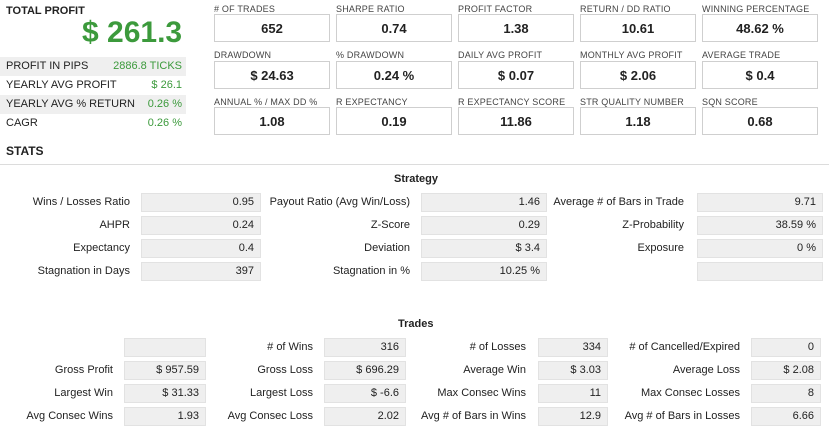 This screenshot has width=829, height=432. What do you see at coordinates (61, 85) in the screenshot?
I see `summary-label: YEARLY AVG PROFIT` at bounding box center [61, 85].